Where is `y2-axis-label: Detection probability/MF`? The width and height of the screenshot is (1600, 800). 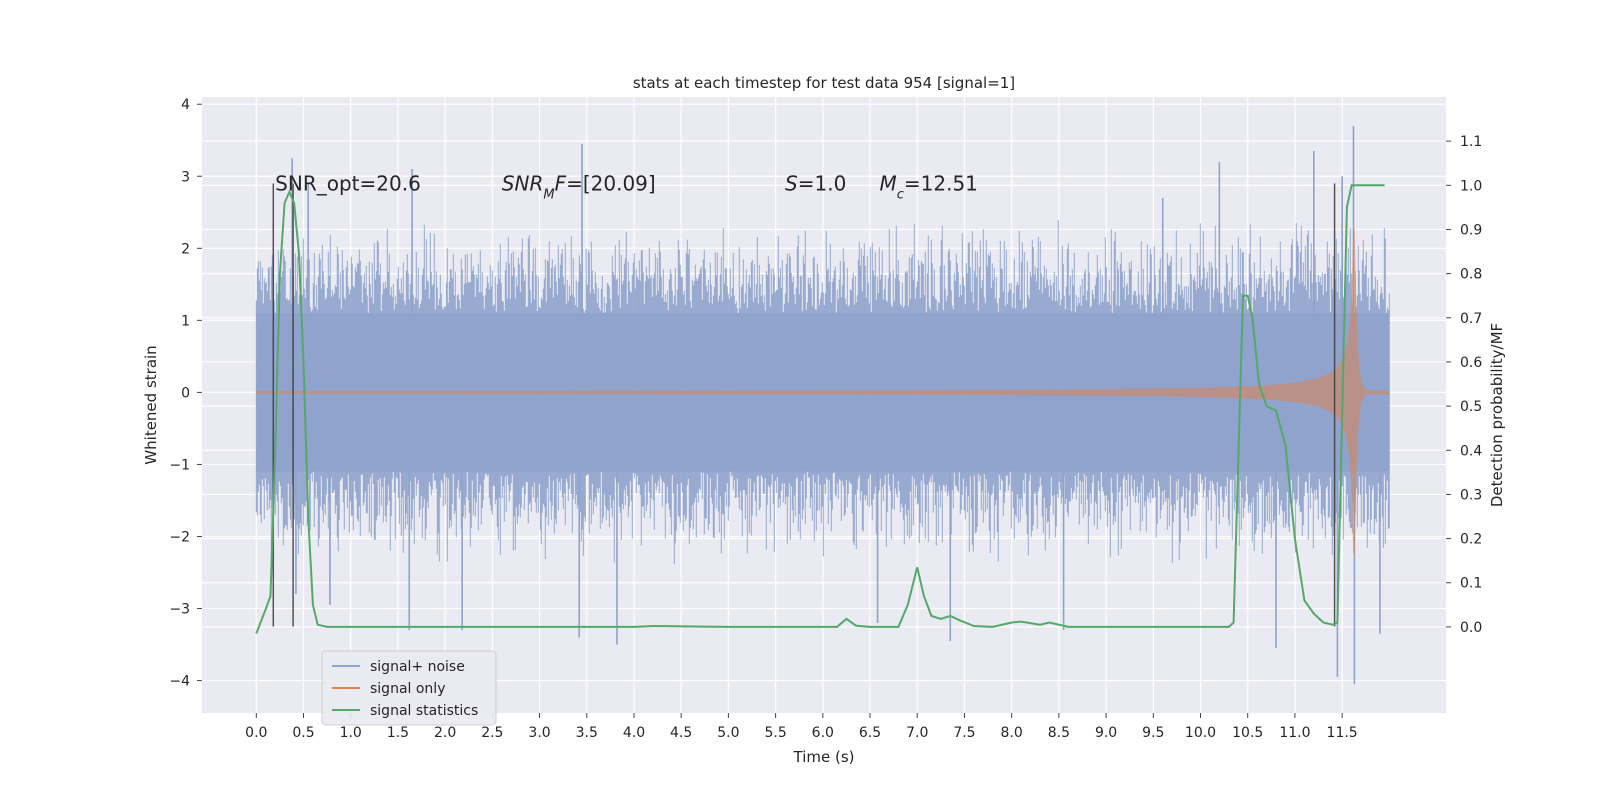 y2-axis-label: Detection probability/MF is located at coordinates (1497, 415).